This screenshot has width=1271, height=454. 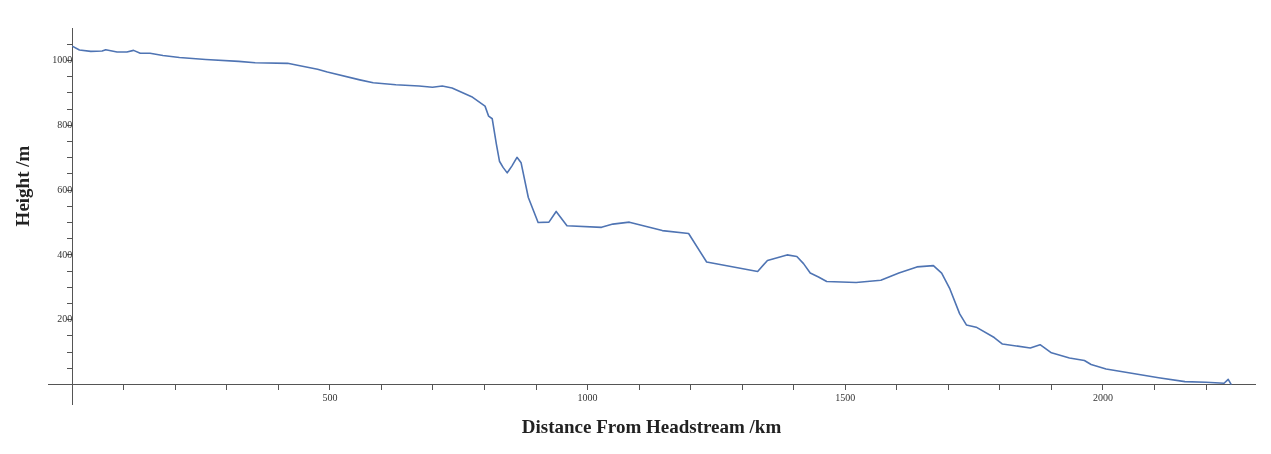 What do you see at coordinates (22, 186) in the screenshot?
I see `y-axis-title: Height /m` at bounding box center [22, 186].